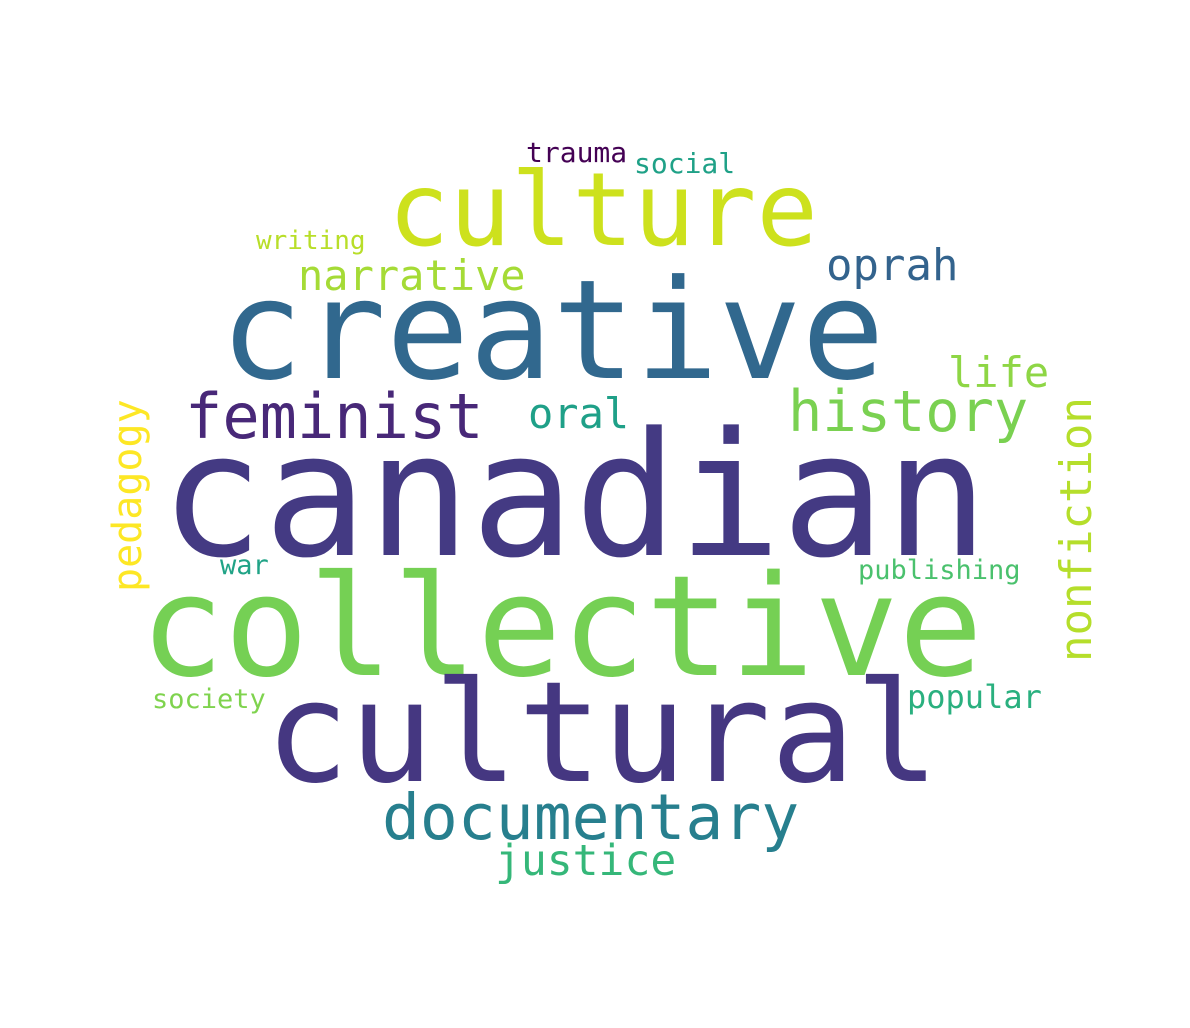 The width and height of the screenshot is (1190, 1028). I want to click on word-history: history, so click(908, 412).